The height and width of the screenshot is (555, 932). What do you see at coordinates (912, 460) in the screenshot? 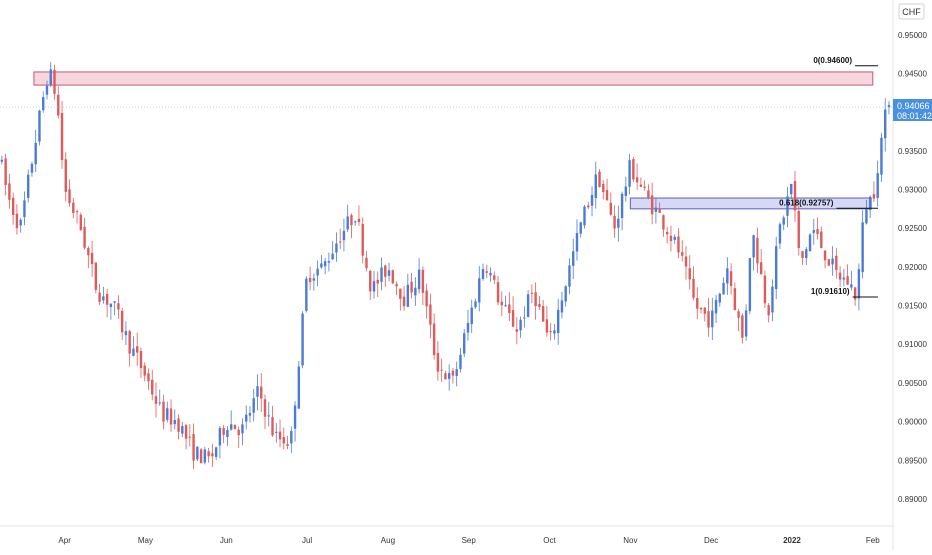
I see `y-tick-label: 0.89500` at bounding box center [912, 460].